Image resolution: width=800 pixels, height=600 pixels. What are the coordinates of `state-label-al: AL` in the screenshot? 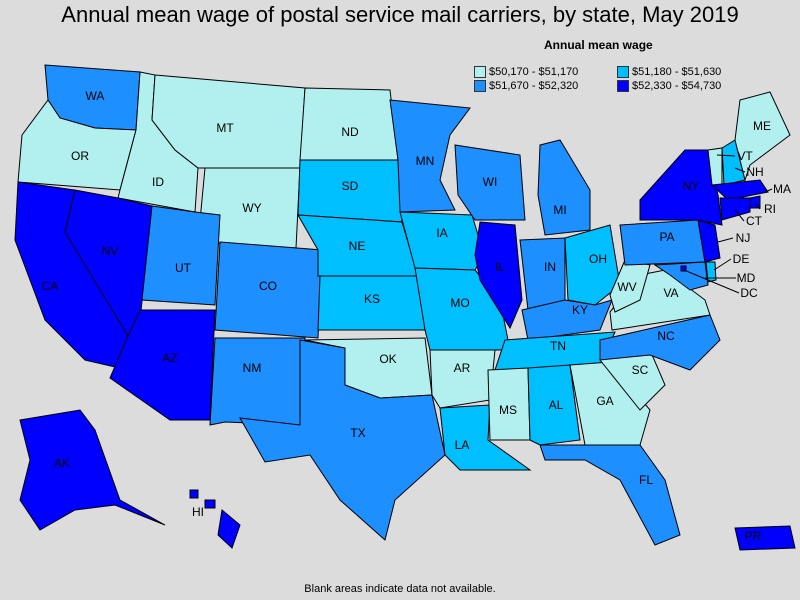 It's located at (556, 405).